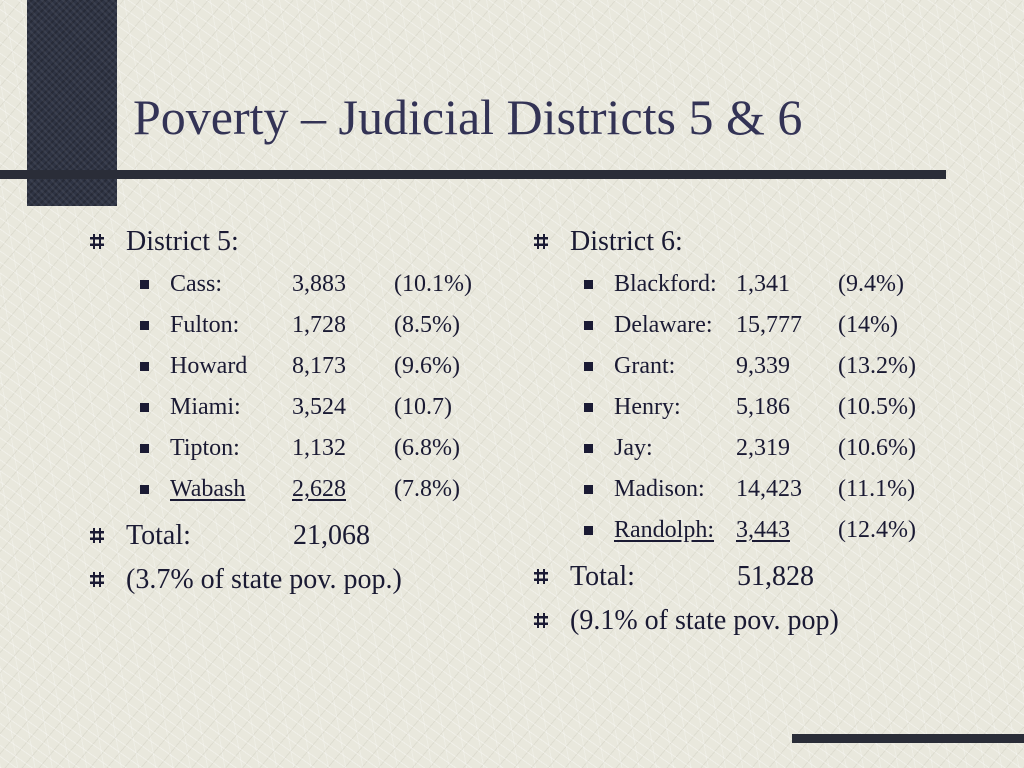 This screenshot has width=1024, height=768. Describe the element at coordinates (763, 530) in the screenshot. I see `county-count-link: 3,443` at that location.